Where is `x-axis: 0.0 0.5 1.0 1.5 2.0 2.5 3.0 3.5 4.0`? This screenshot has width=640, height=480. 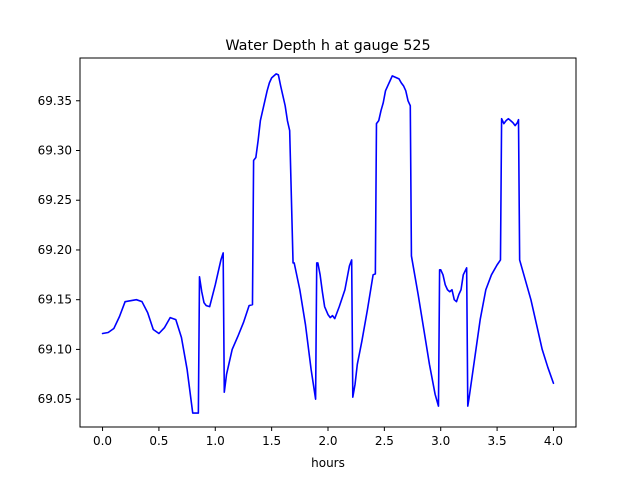
x-axis: 0.0 0.5 1.0 1.5 2.0 2.5 3.0 3.5 4.0 is located at coordinates (328, 437).